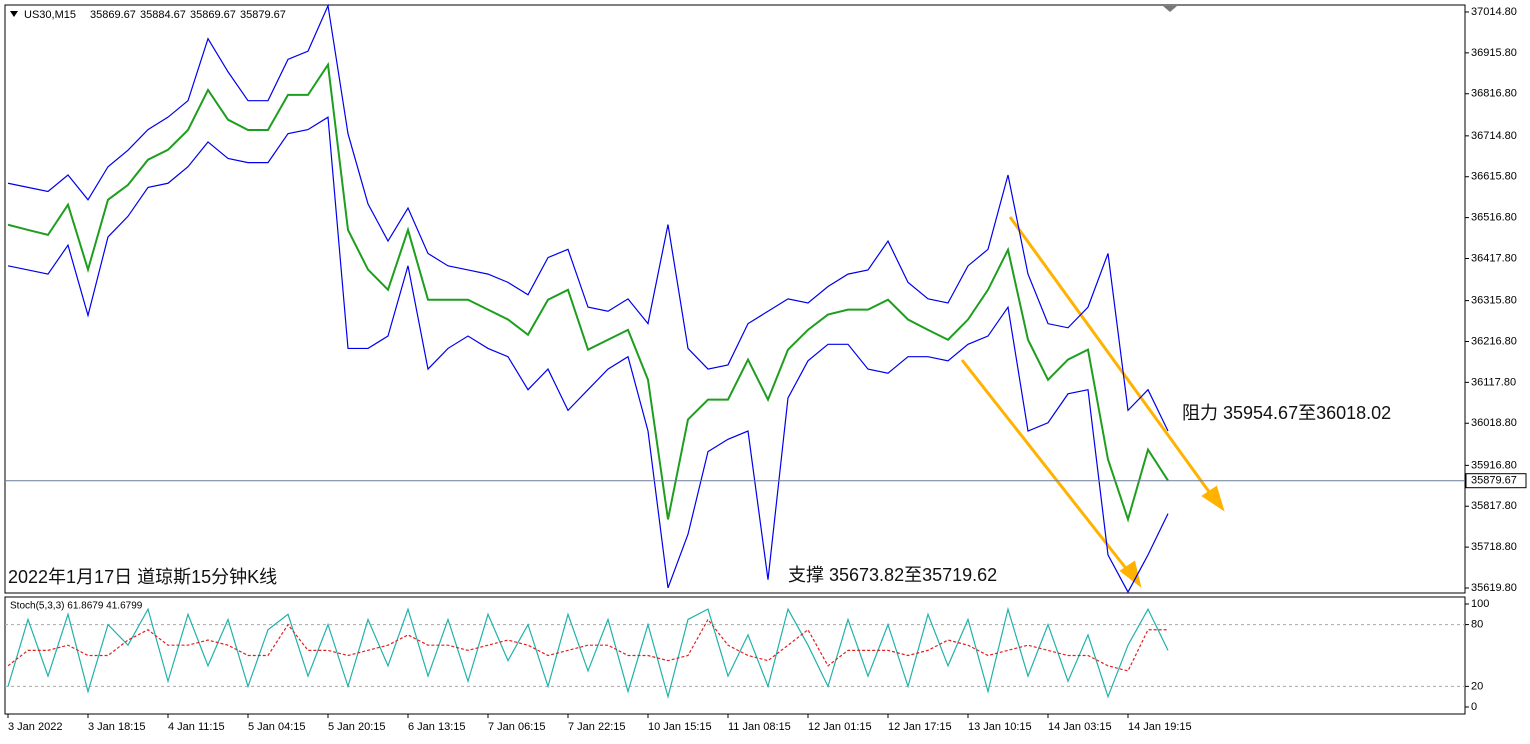 The height and width of the screenshot is (744, 1530). What do you see at coordinates (437, 727) in the screenshot?
I see `x-tick-label: 6 Jan 13:15` at bounding box center [437, 727].